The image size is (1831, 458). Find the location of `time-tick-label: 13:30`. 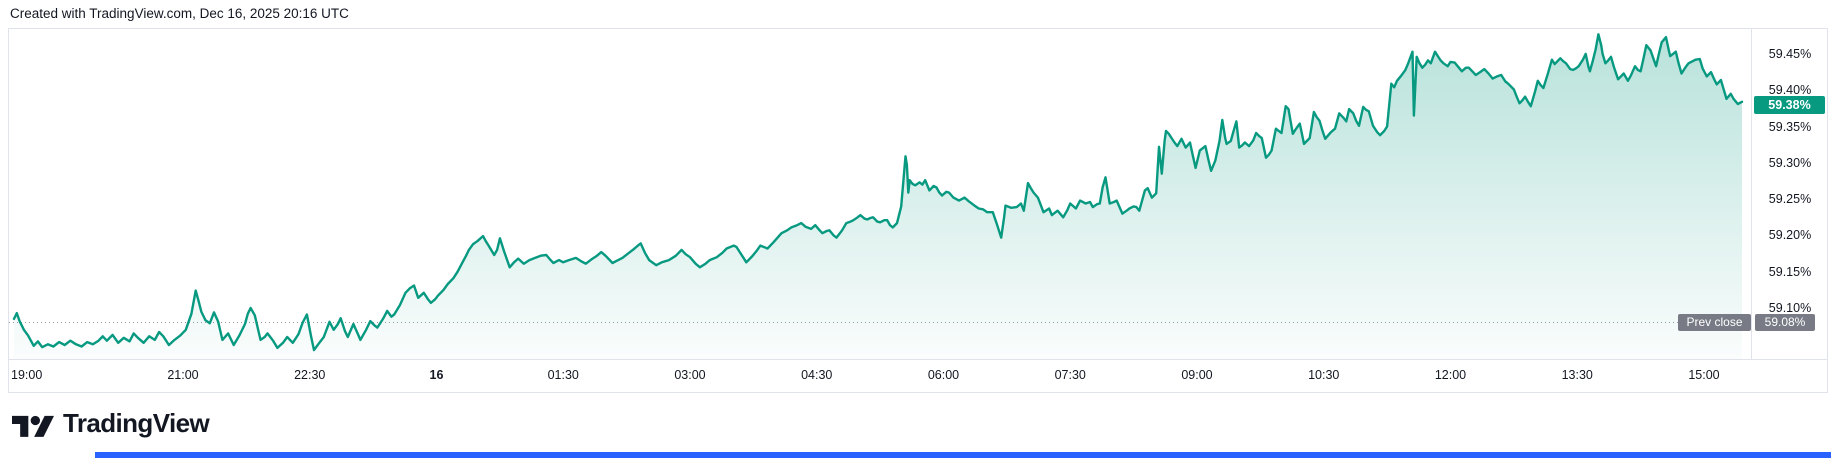

time-tick-label: 13:30 is located at coordinates (1577, 375).